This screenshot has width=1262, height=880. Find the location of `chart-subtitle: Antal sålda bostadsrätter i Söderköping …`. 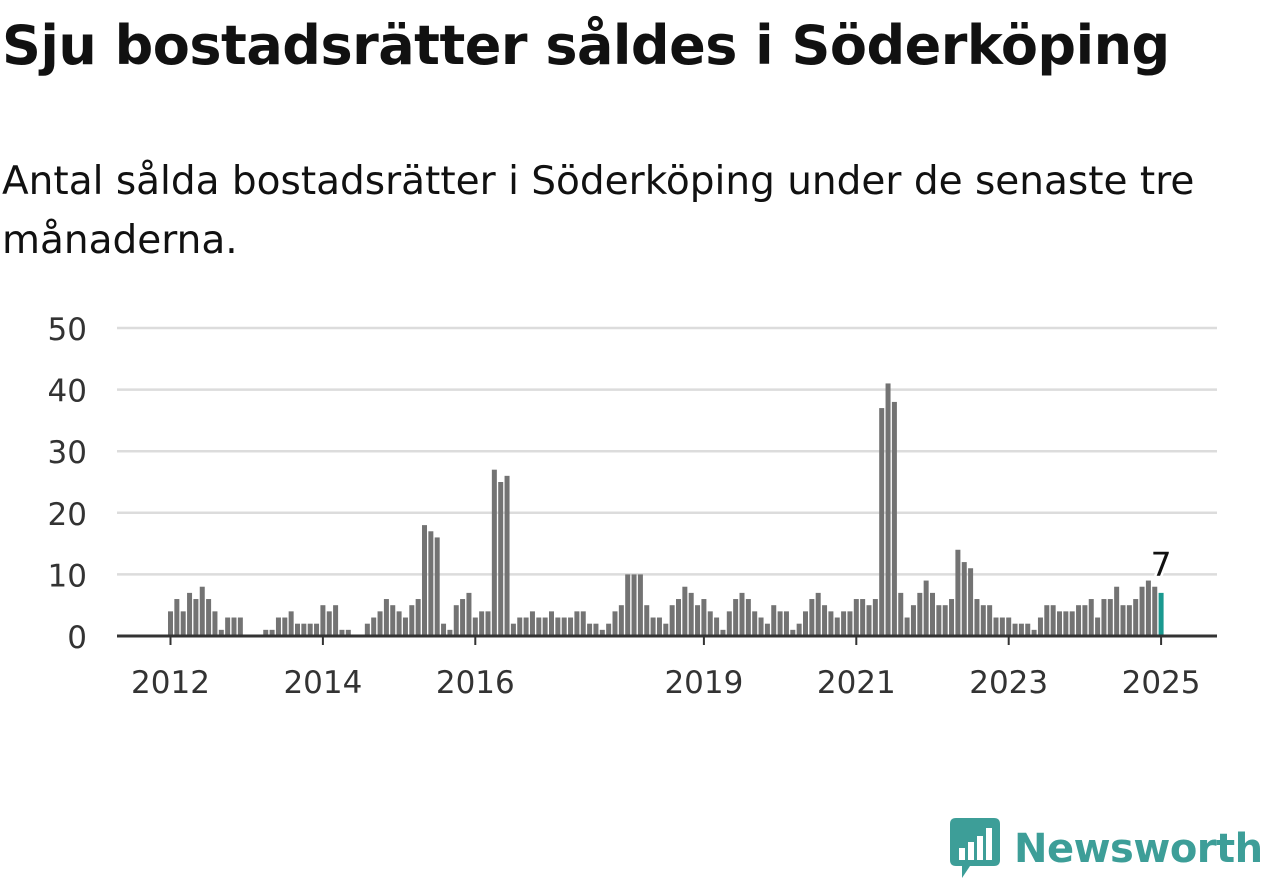

chart-subtitle: Antal sålda bostadsrätter i Söderköping … is located at coordinates (598, 211).